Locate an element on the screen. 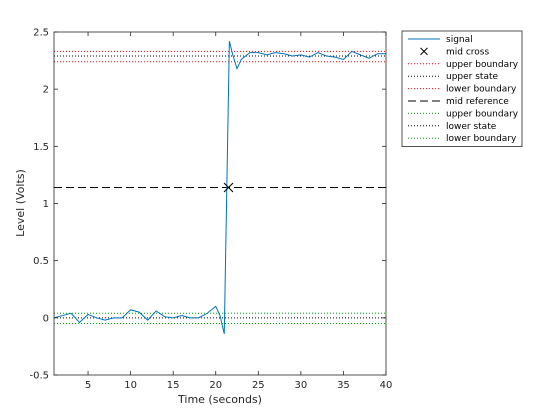 The width and height of the screenshot is (560, 420). y-tick-label: -0.5 is located at coordinates (39, 376).